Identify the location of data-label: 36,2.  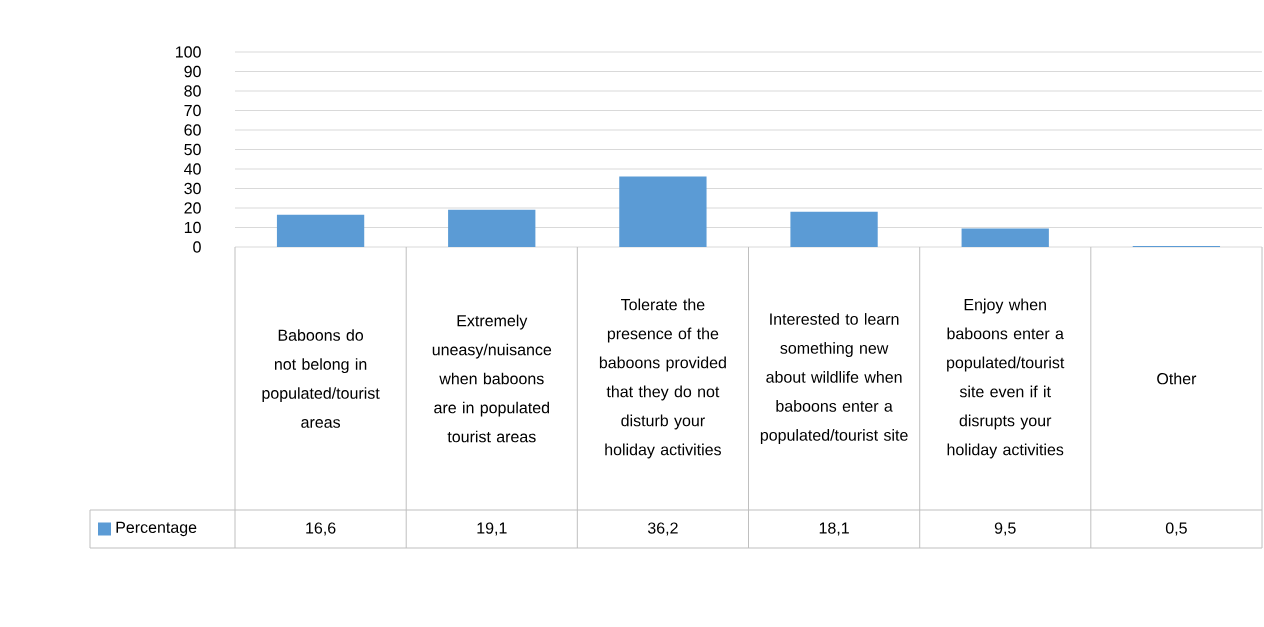
(662, 529).